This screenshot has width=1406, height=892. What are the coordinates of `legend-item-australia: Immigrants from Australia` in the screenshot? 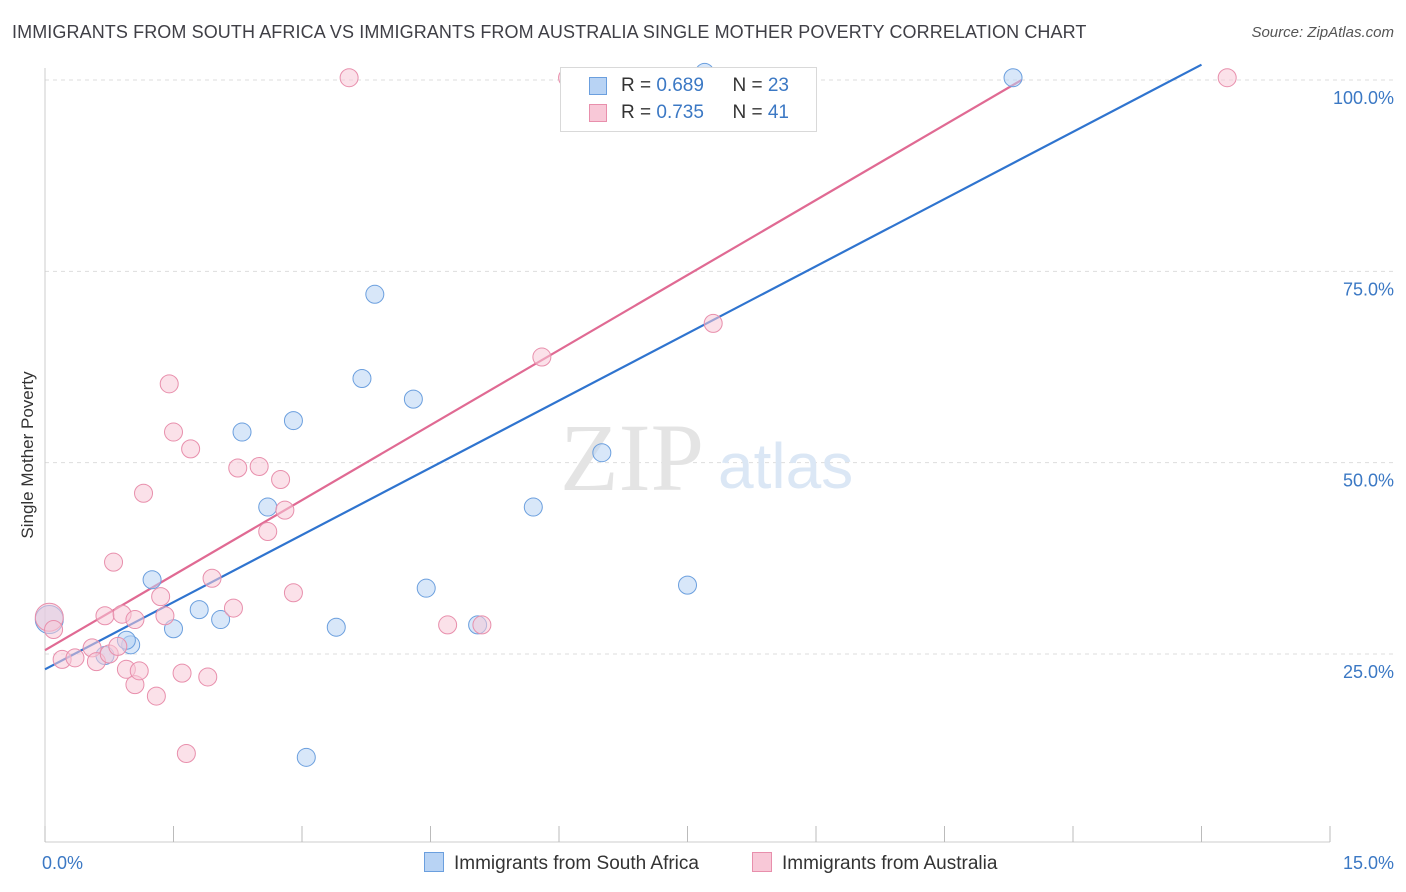 It's located at (874, 863).